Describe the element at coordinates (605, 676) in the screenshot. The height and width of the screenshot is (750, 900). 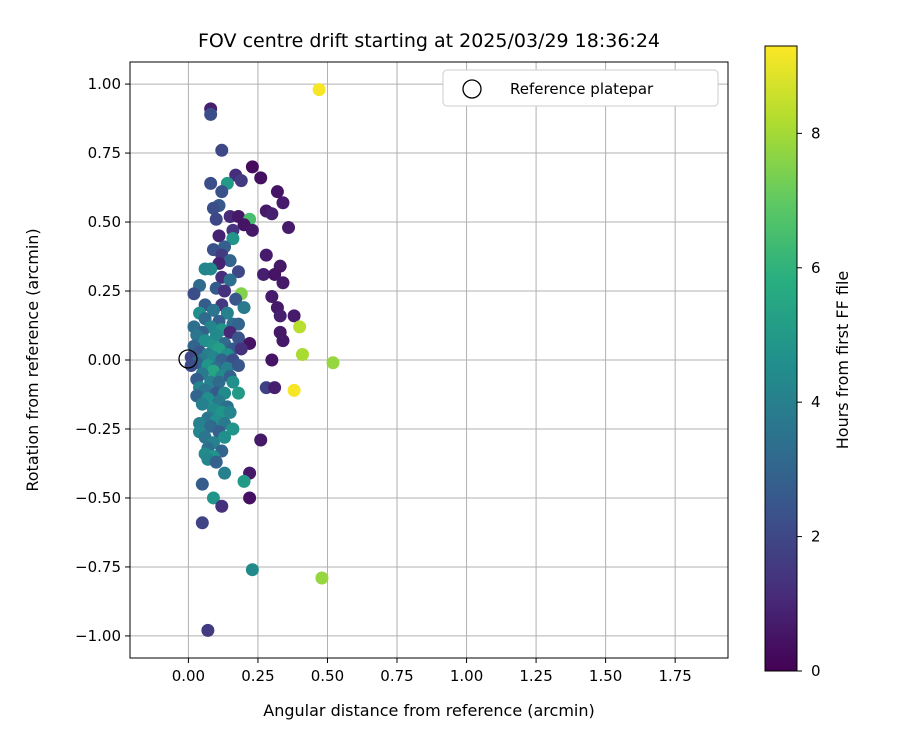
I see `x-tick-label: 1.50` at that location.